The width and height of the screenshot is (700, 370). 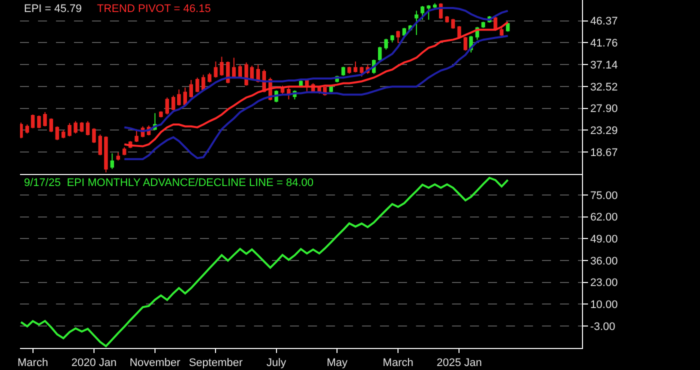 What do you see at coordinates (604, 218) in the screenshot?
I see `y-tick-label: 62.00` at bounding box center [604, 218].